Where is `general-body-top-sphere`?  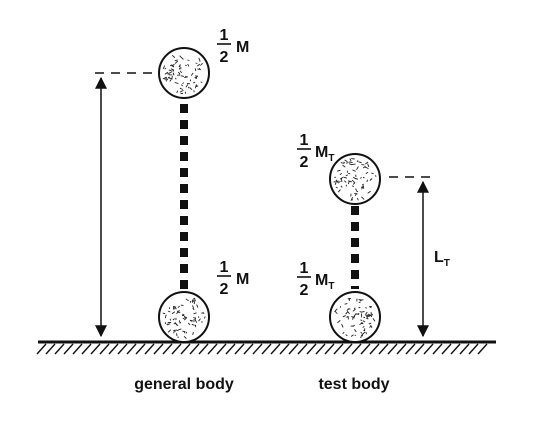
general-body-top-sphere is located at coordinates (184, 73).